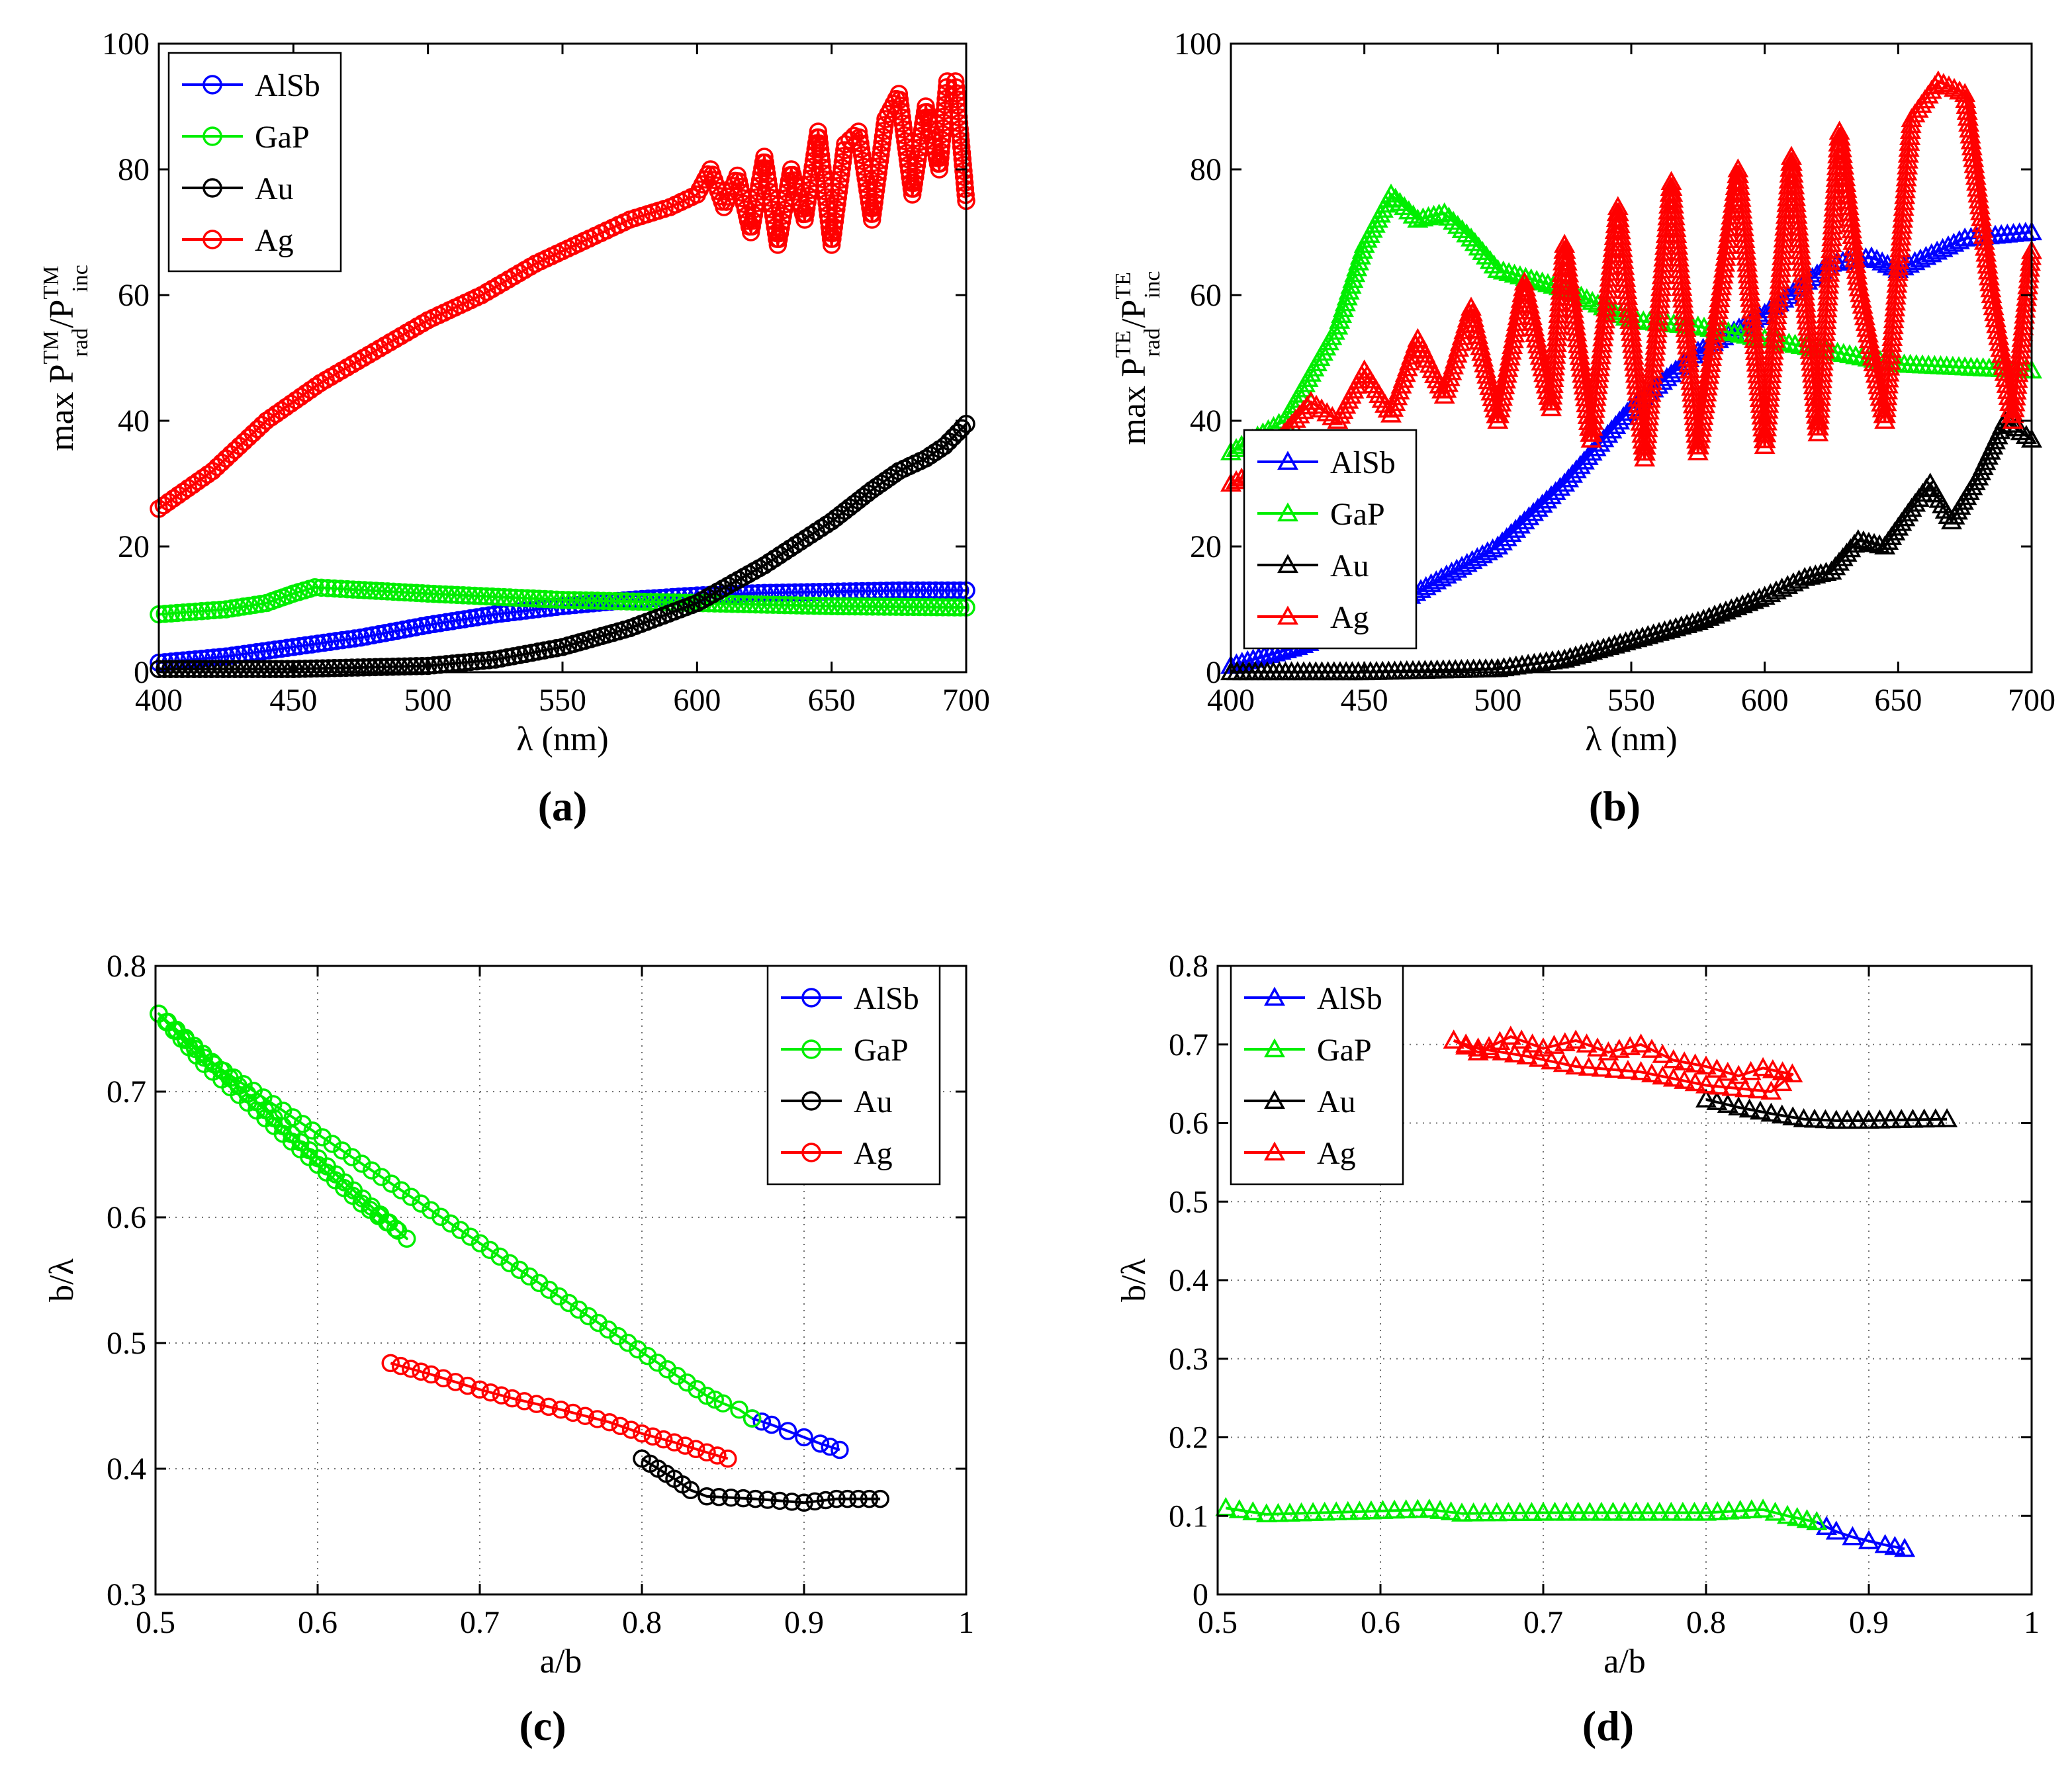 The width and height of the screenshot is (2072, 1781). I want to click on y-axis-label-sub1: rad, so click(1152, 342).